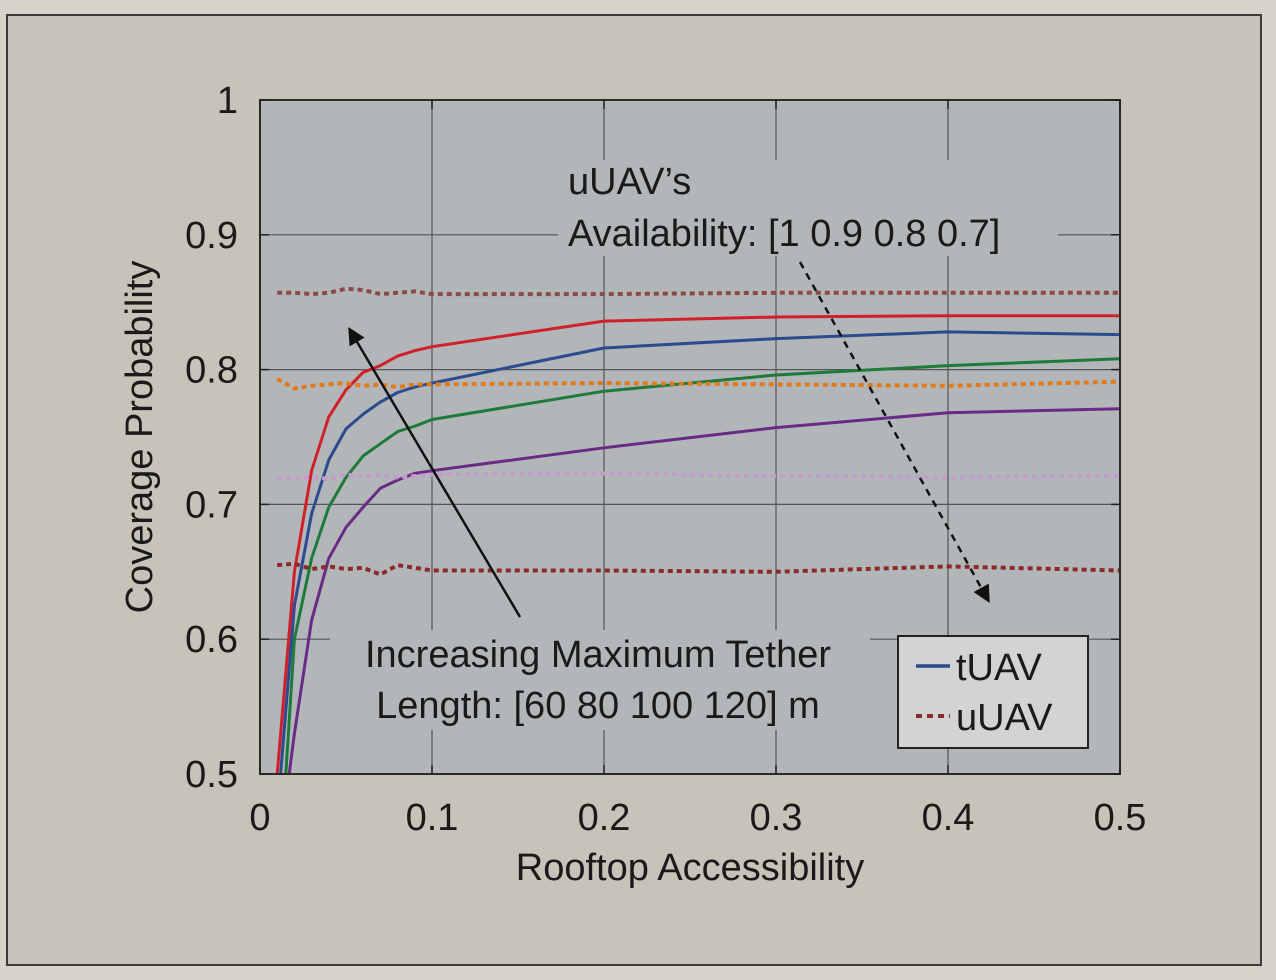  Describe the element at coordinates (784, 234) in the screenshot. I see `availability-label-line2: Availability: [1 0.9 0.8 0.7]` at that location.